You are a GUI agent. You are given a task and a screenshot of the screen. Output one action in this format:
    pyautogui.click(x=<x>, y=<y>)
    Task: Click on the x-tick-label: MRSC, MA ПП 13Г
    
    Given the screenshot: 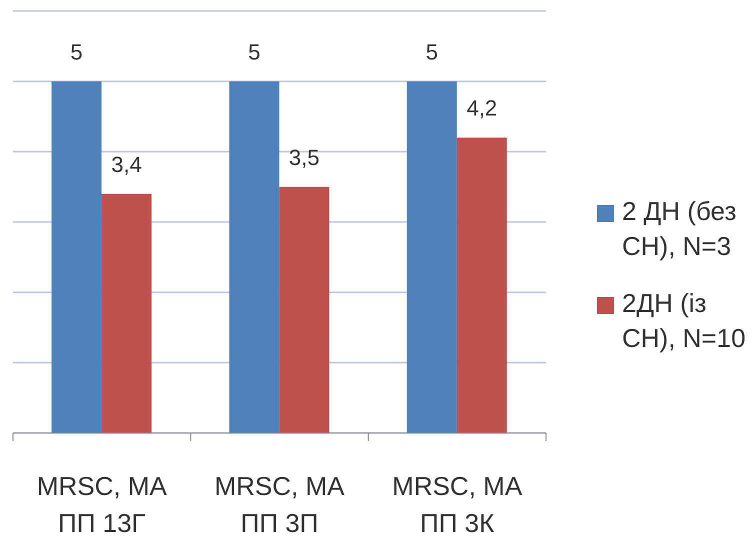 What is the action you would take?
    pyautogui.click(x=102, y=504)
    